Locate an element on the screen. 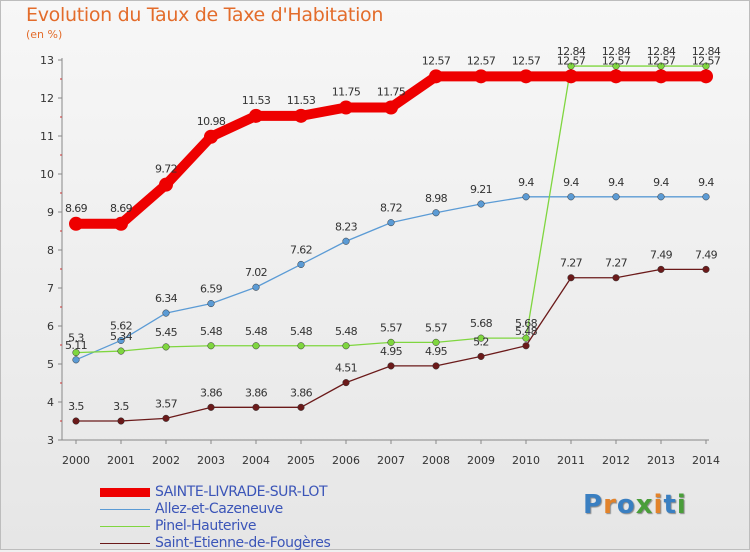 The width and height of the screenshot is (750, 552). data-label: 7.02 is located at coordinates (256, 272).